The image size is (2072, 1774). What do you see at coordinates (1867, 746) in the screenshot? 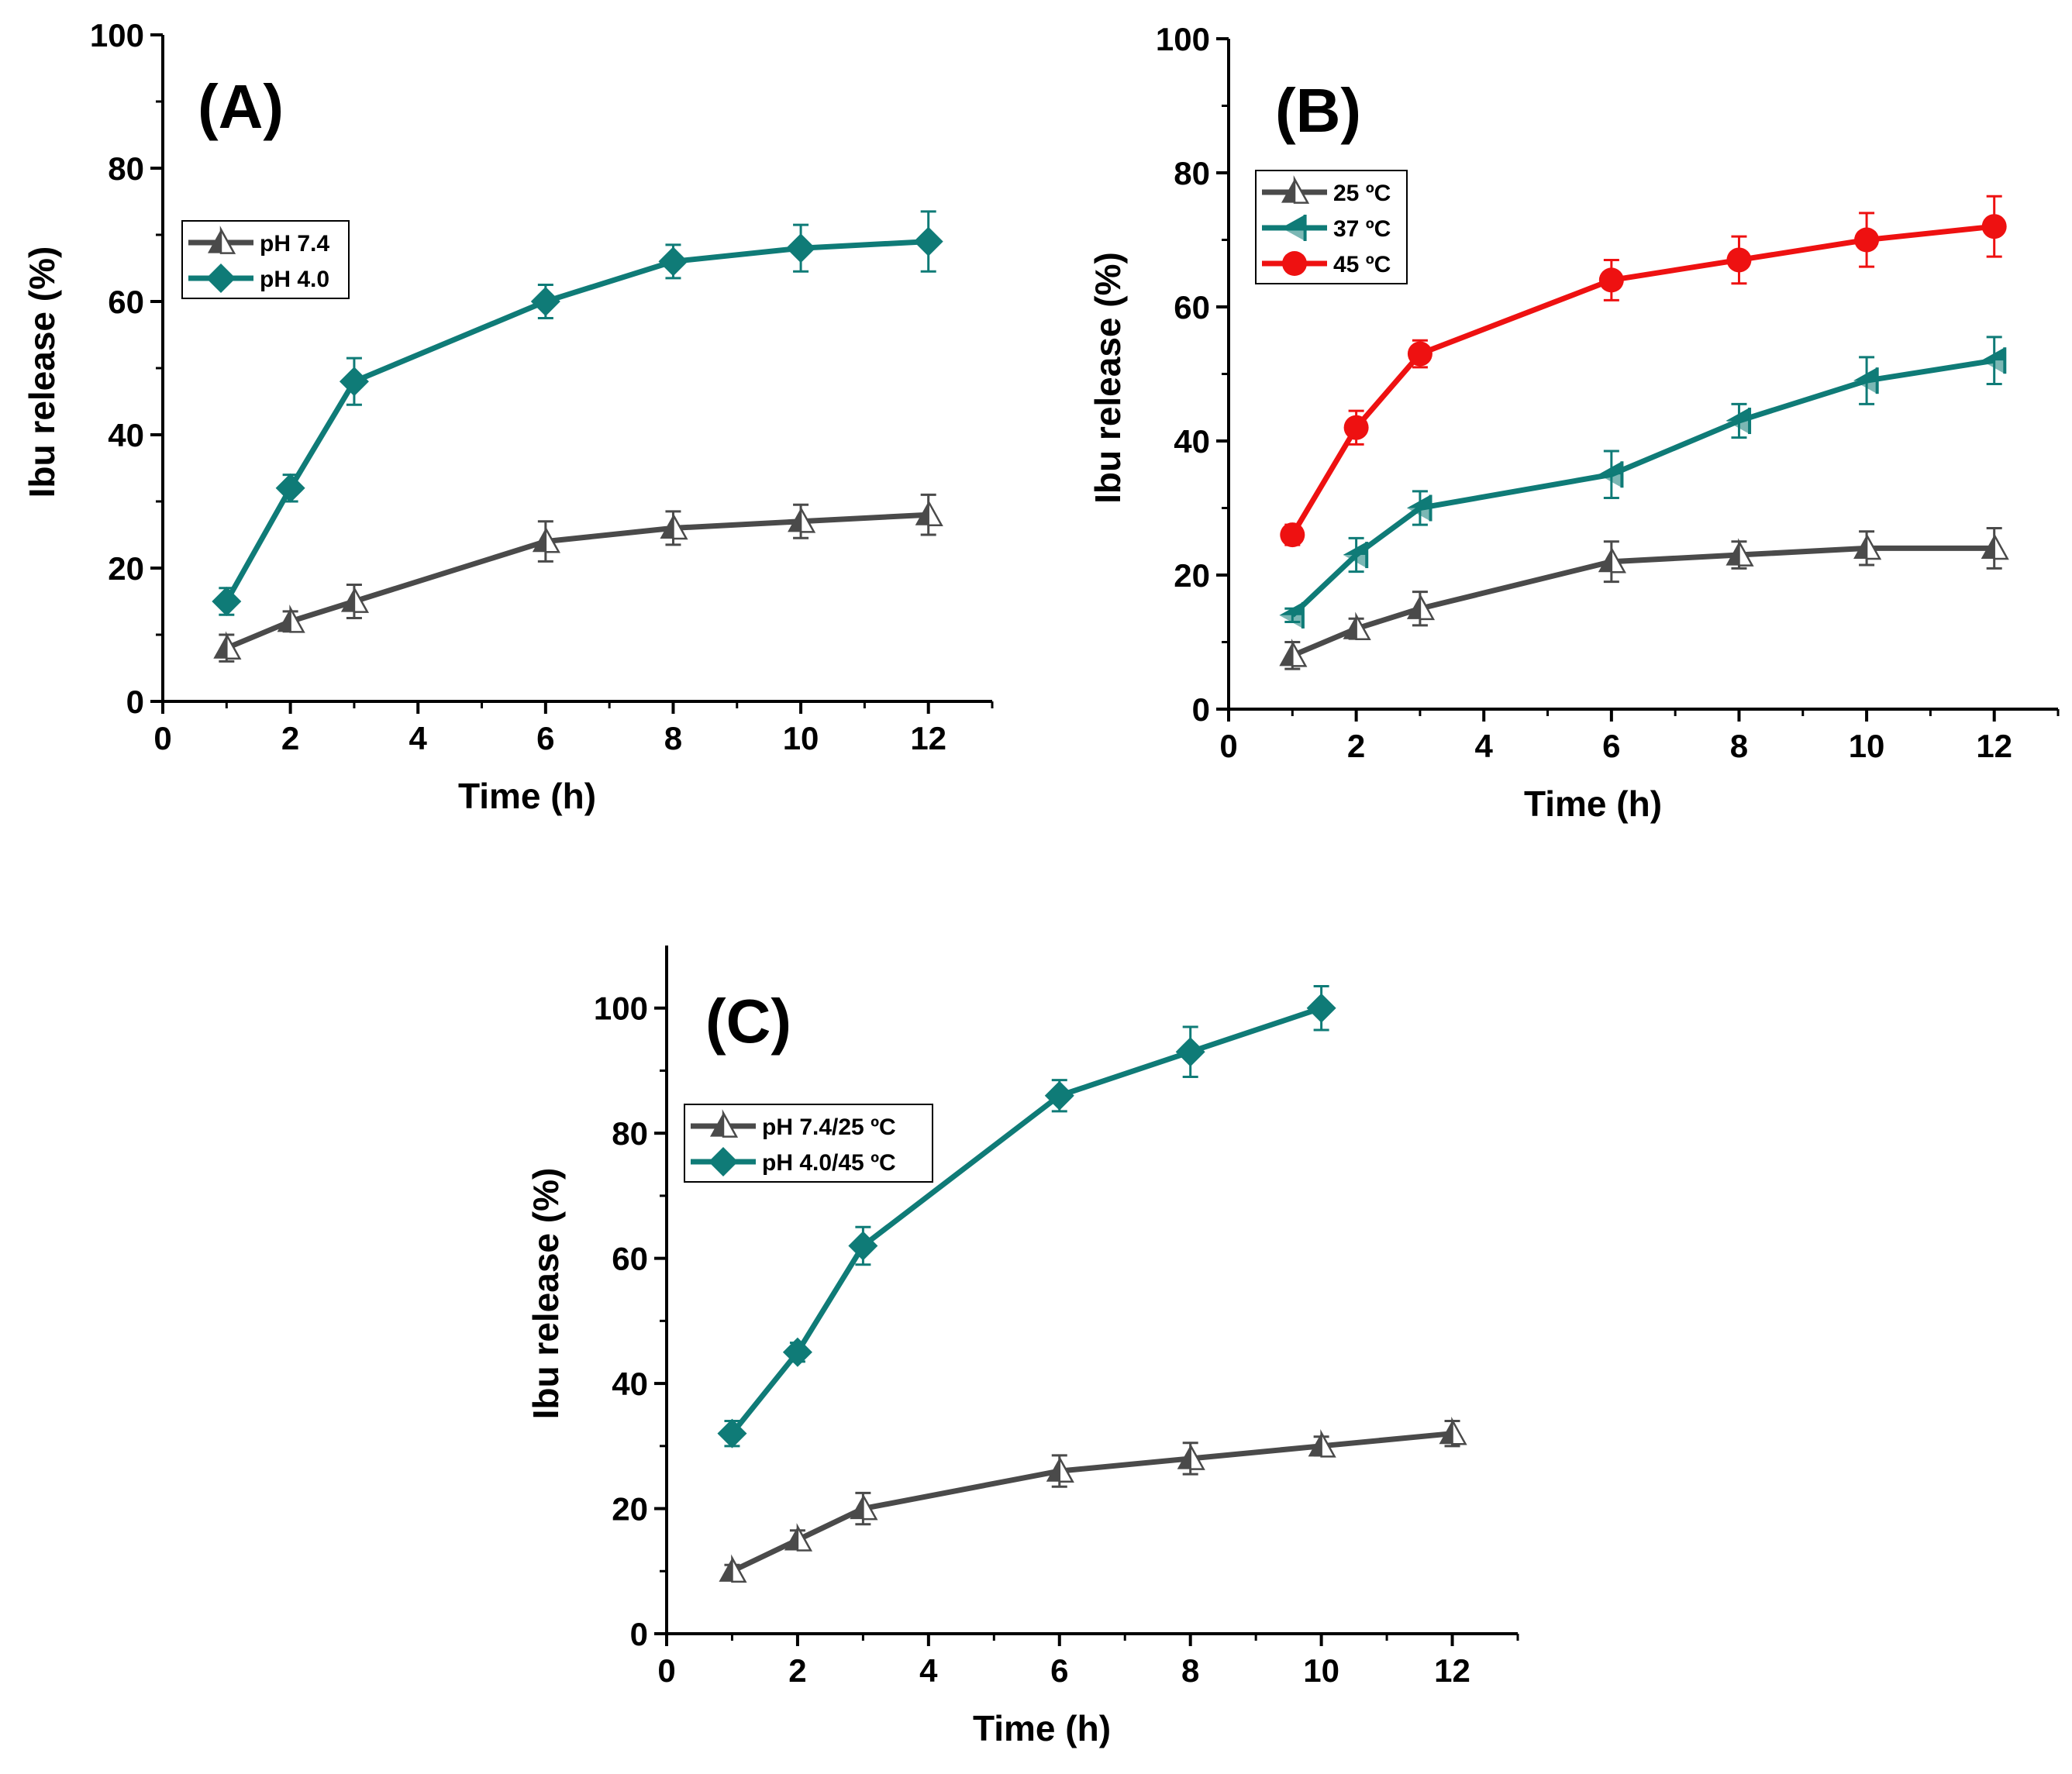
I see `x-tick-label: 10` at bounding box center [1867, 746].